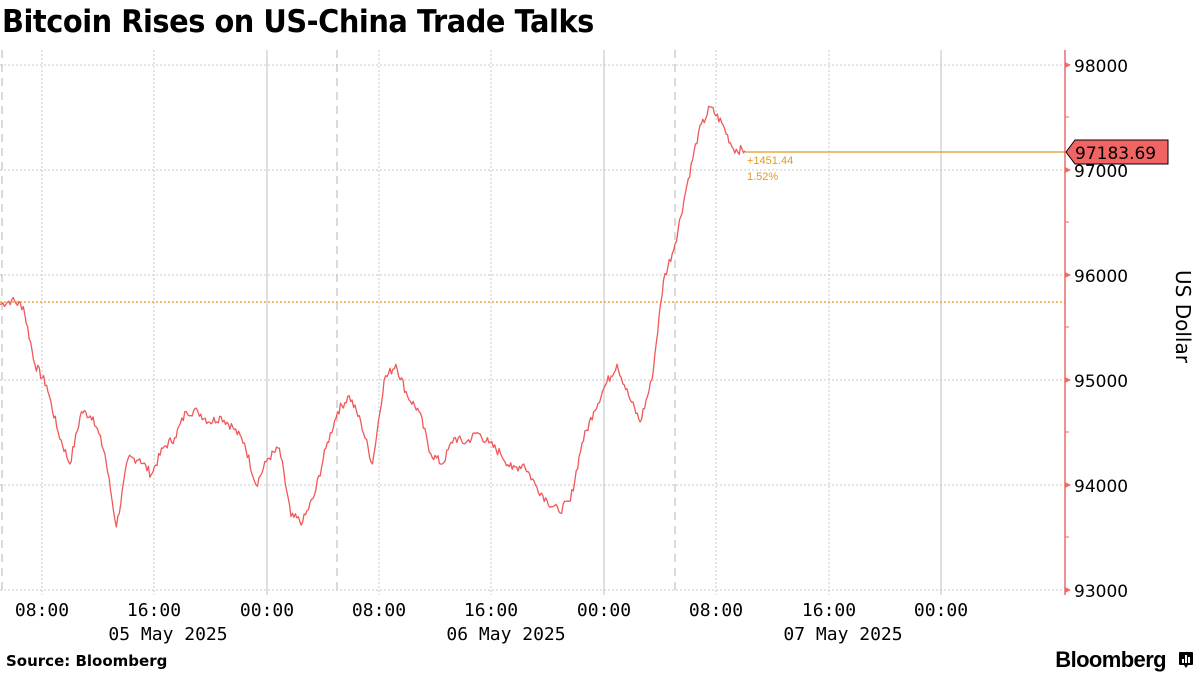 The image size is (1200, 675). Describe the element at coordinates (1101, 487) in the screenshot. I see `y-tick-94000: 94000` at that location.